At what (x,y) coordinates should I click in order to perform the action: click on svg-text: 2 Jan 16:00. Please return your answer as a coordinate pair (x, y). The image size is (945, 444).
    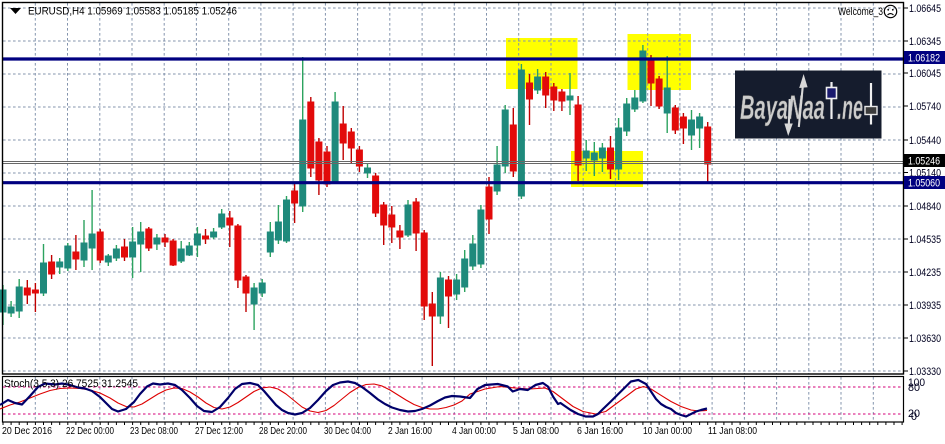
    Looking at the image, I should click on (410, 431).